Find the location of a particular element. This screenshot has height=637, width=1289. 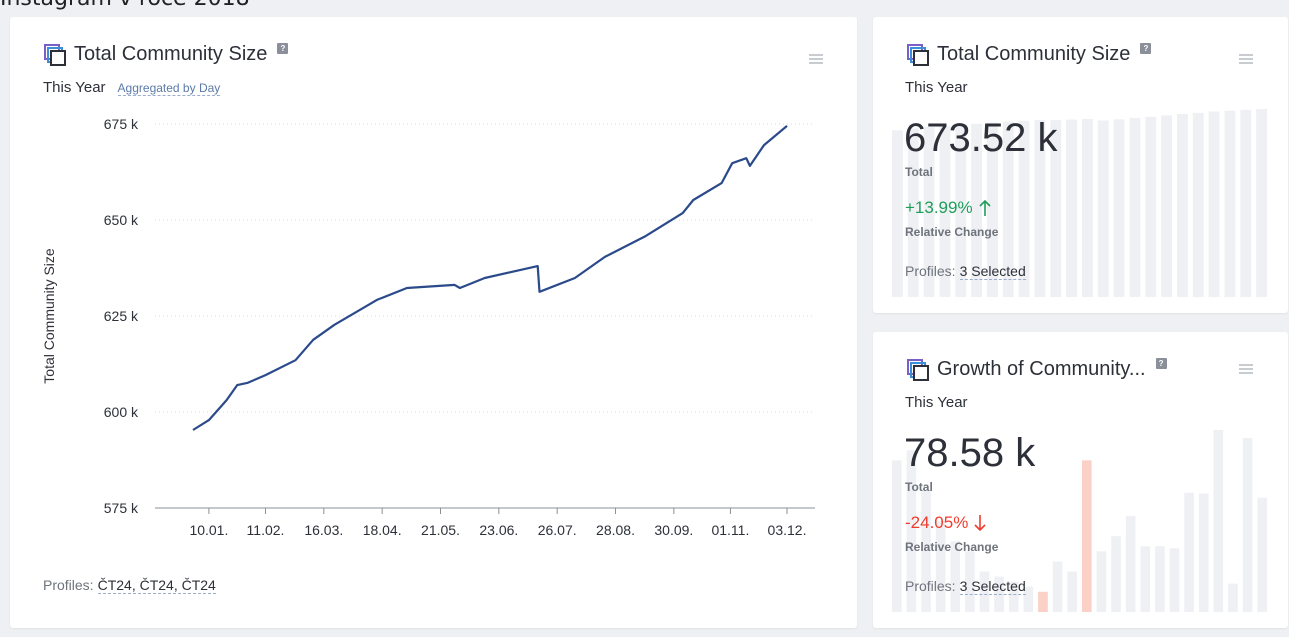

change: +13.99% is located at coordinates (948, 208).